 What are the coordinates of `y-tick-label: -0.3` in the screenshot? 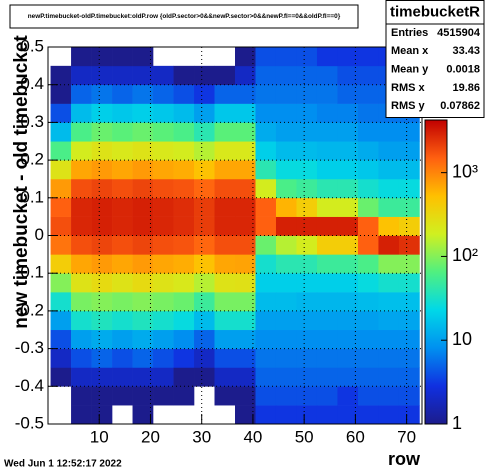 It's located at (29, 347).